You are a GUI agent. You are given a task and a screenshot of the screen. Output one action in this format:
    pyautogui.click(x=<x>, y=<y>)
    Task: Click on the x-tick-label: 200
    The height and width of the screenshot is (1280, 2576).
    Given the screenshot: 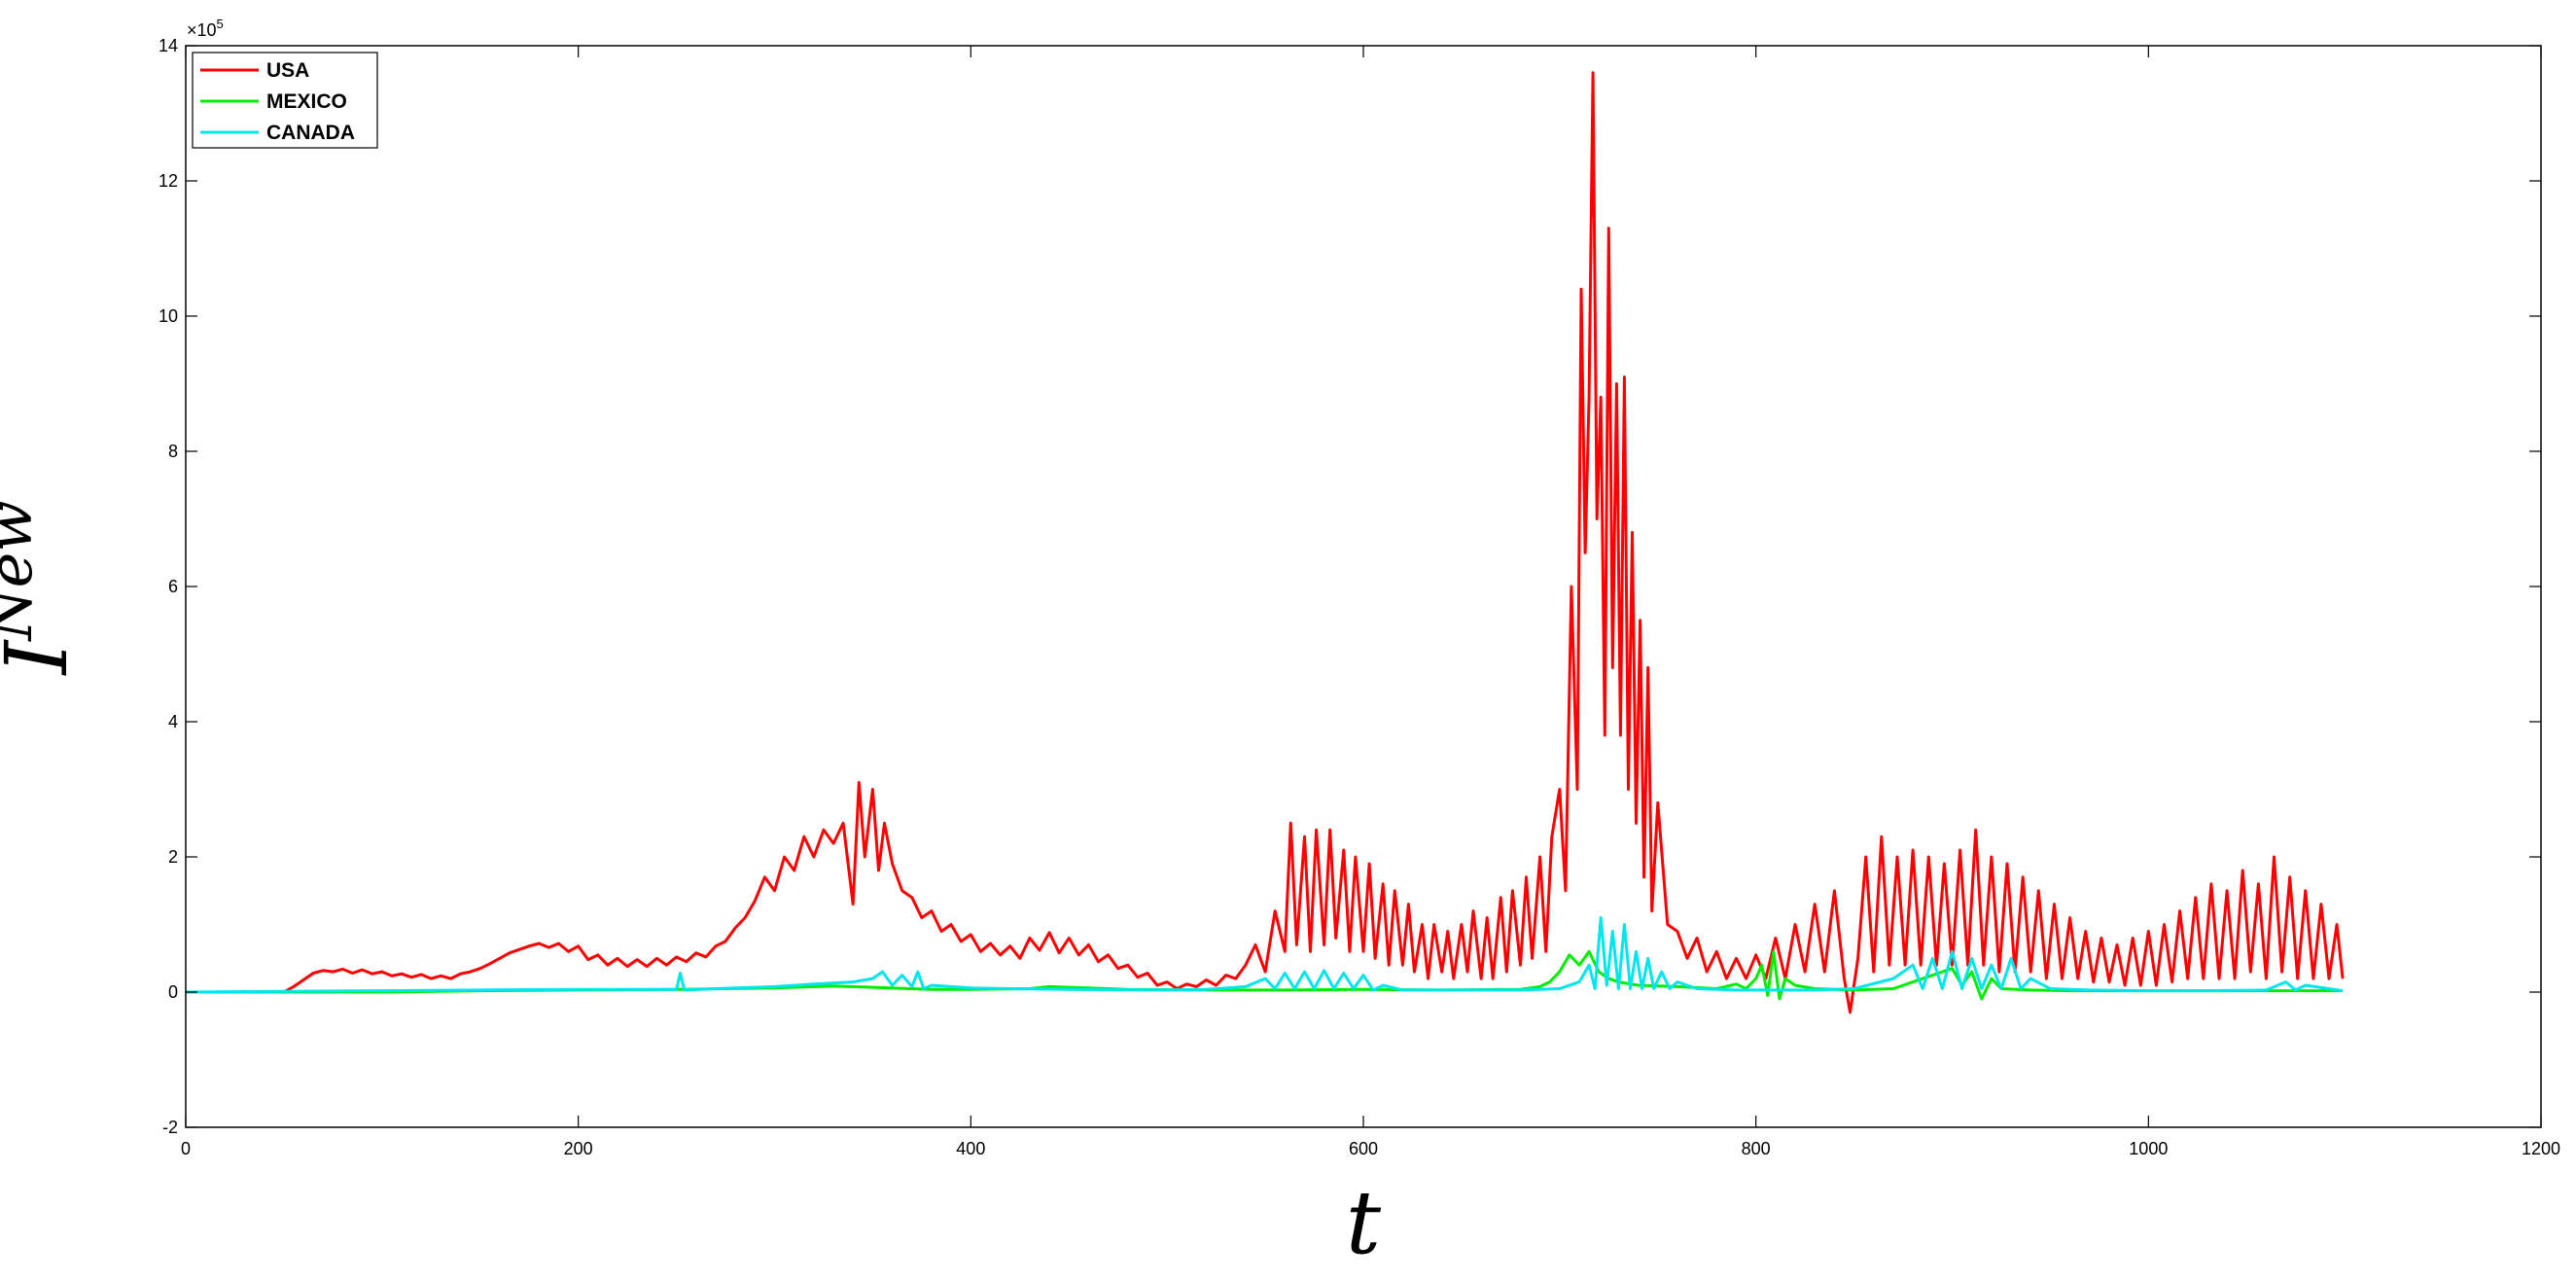 What is the action you would take?
    pyautogui.click(x=579, y=1148)
    